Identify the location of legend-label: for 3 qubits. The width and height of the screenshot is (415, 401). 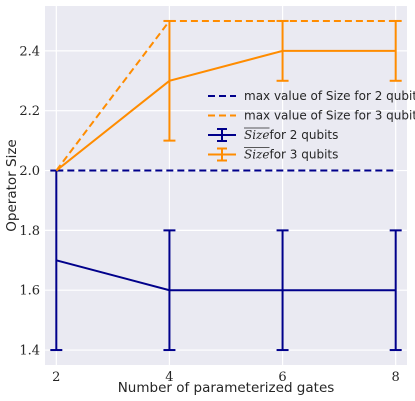
(303, 155).